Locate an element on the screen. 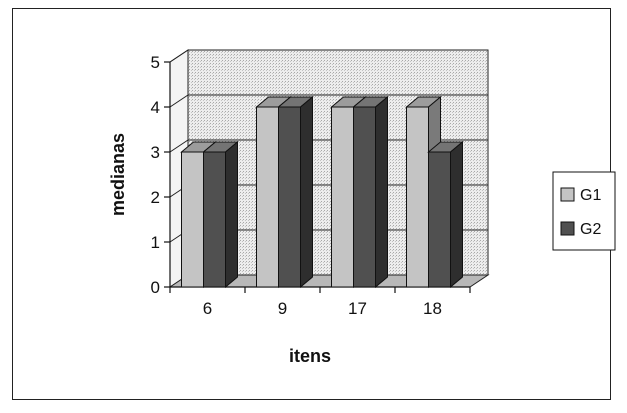 The width and height of the screenshot is (627, 413). y-axis-title: medianas is located at coordinates (118, 174).